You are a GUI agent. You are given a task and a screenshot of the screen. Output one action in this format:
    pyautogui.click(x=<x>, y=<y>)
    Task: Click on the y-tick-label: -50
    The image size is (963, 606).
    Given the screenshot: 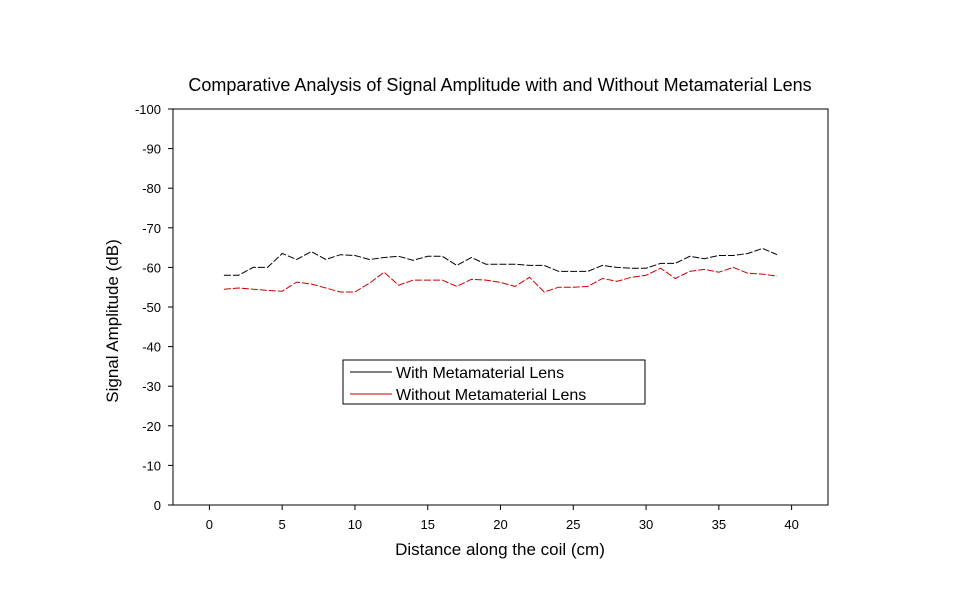 What is the action you would take?
    pyautogui.click(x=151, y=307)
    